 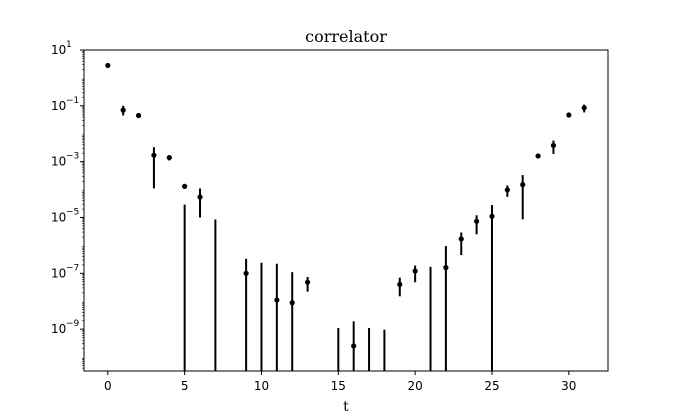 What do you see at coordinates (108, 65) in the screenshot?
I see `data-point-t0` at bounding box center [108, 65].